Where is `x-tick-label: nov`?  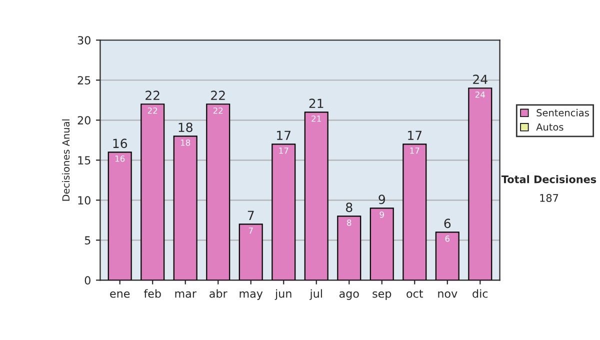
x-tick-label: nov is located at coordinates (448, 294).